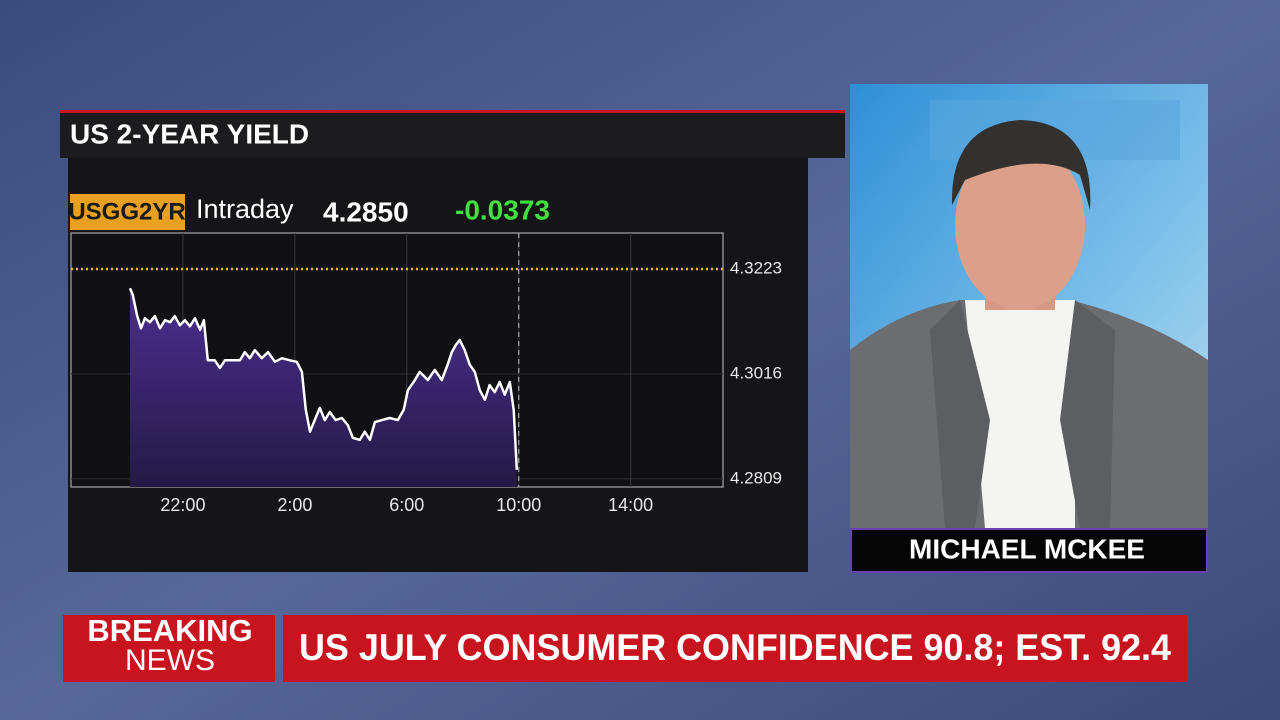 The width and height of the screenshot is (1280, 720). Describe the element at coordinates (502, 209) in the screenshot. I see `change-value: -0.0373` at that location.